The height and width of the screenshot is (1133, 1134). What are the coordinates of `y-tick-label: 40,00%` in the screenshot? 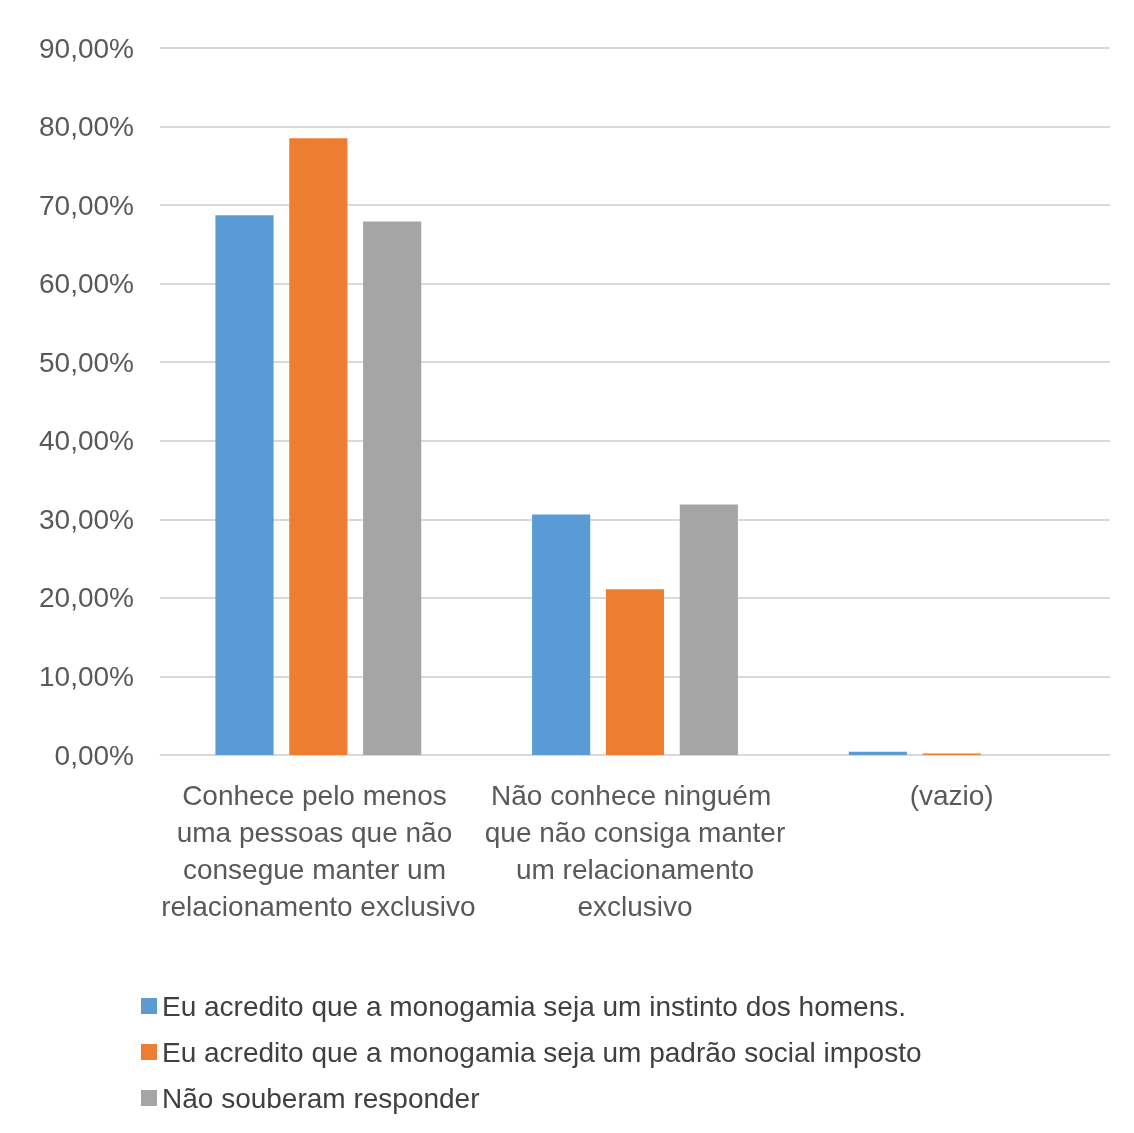 It's located at (86, 441).